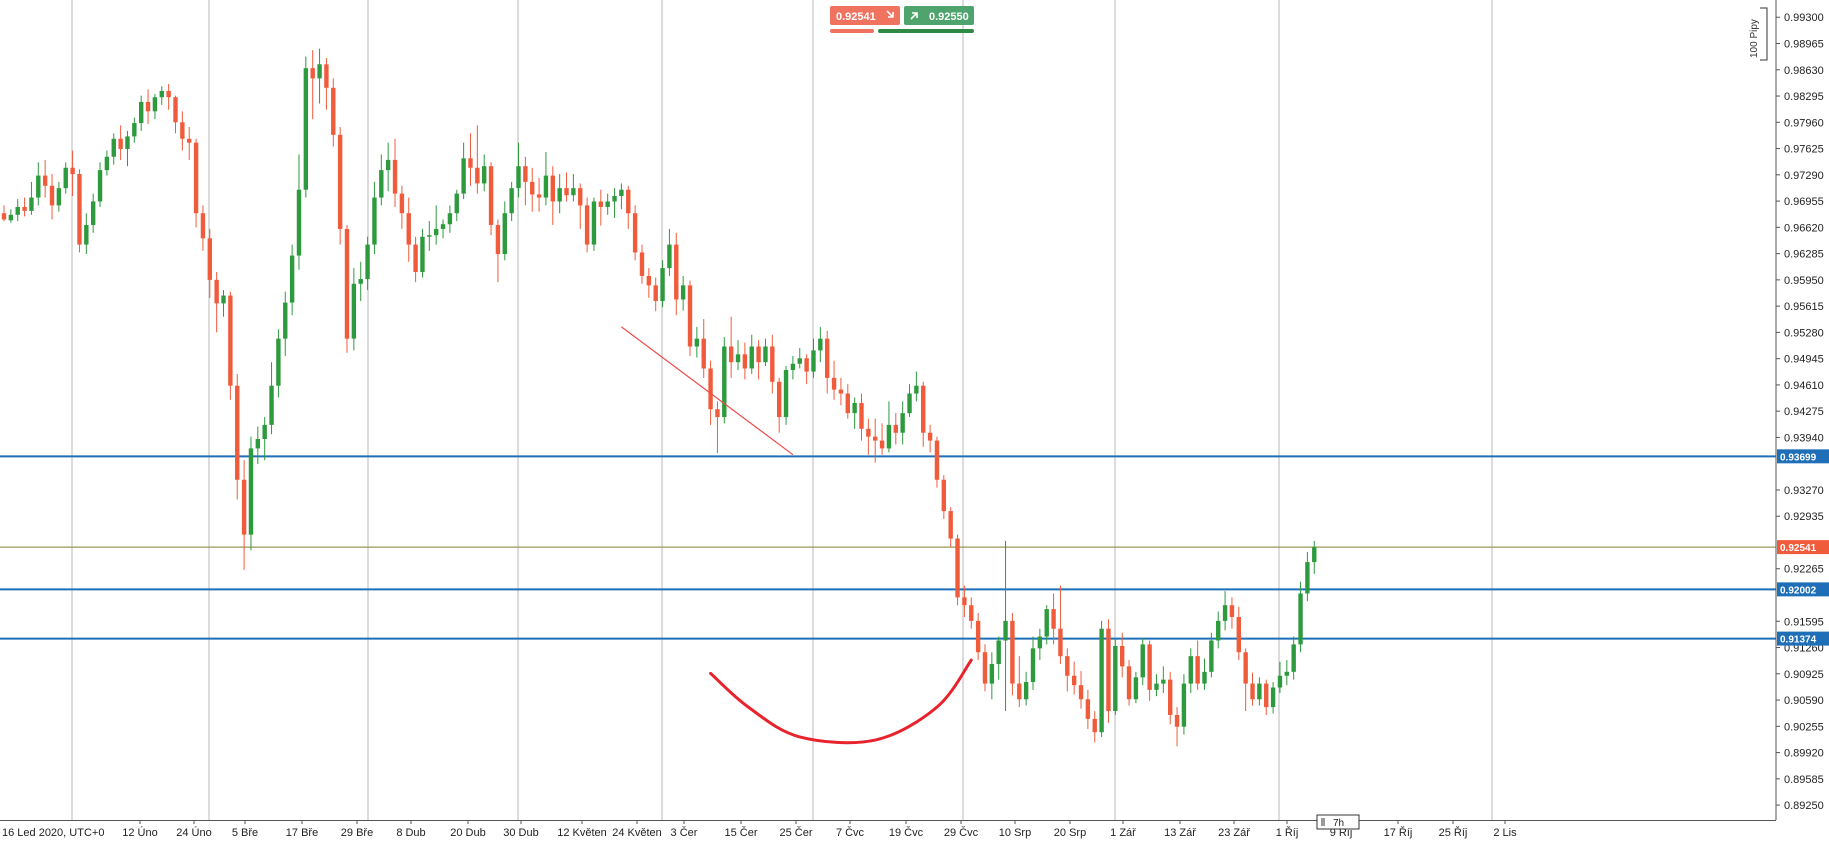  Describe the element at coordinates (939, 15) in the screenshot. I see `ask-box` at that location.